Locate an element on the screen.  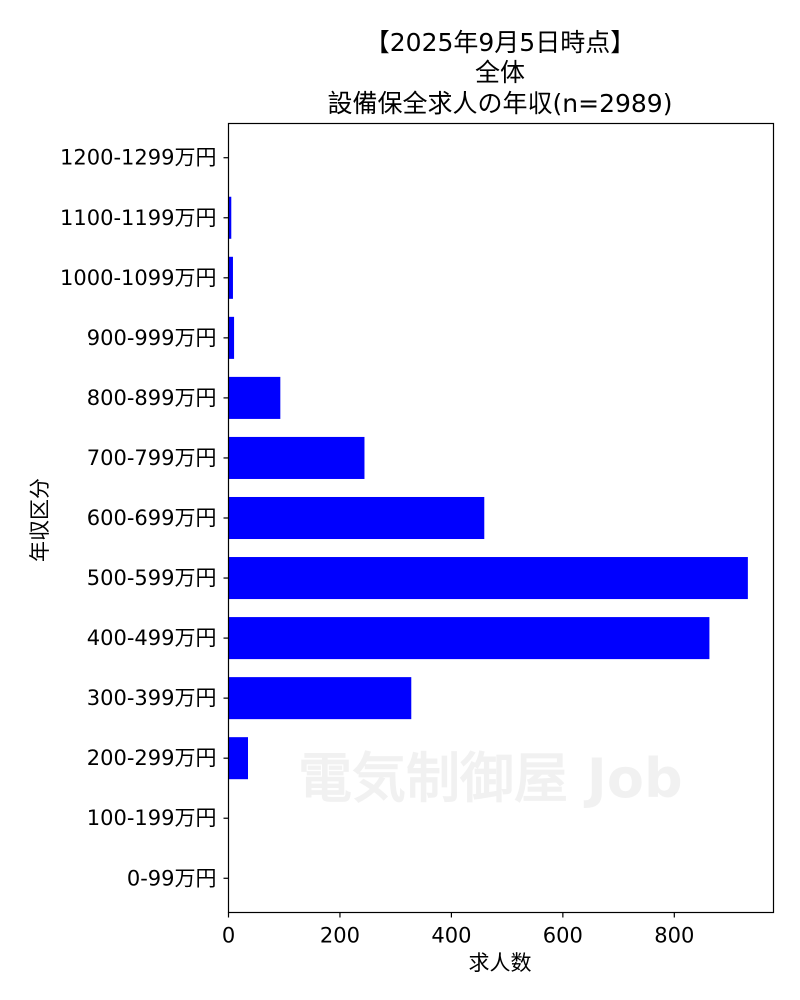
y-tick-label: 0-99万円 is located at coordinates (172, 878).